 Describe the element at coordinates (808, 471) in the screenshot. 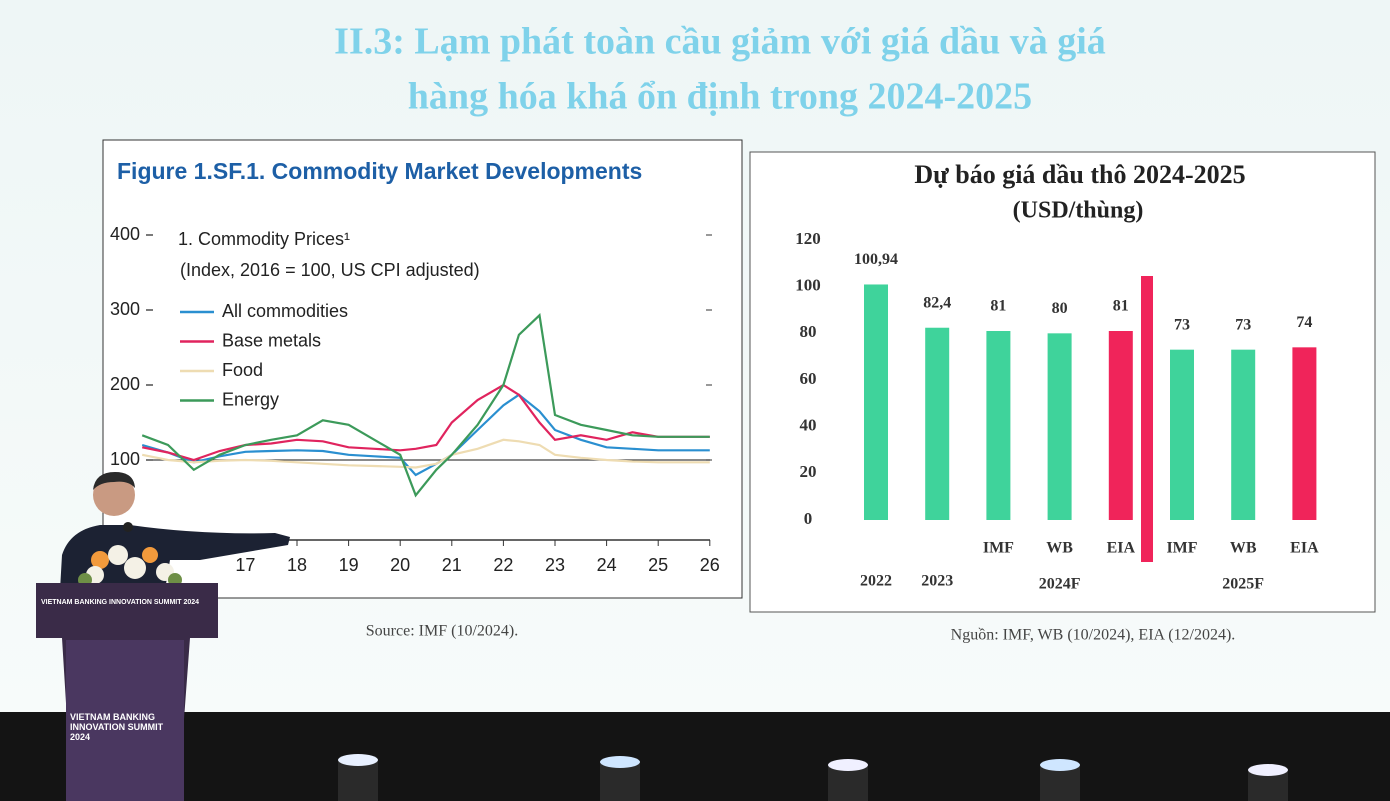

I see `y-tick-label: 20` at that location.